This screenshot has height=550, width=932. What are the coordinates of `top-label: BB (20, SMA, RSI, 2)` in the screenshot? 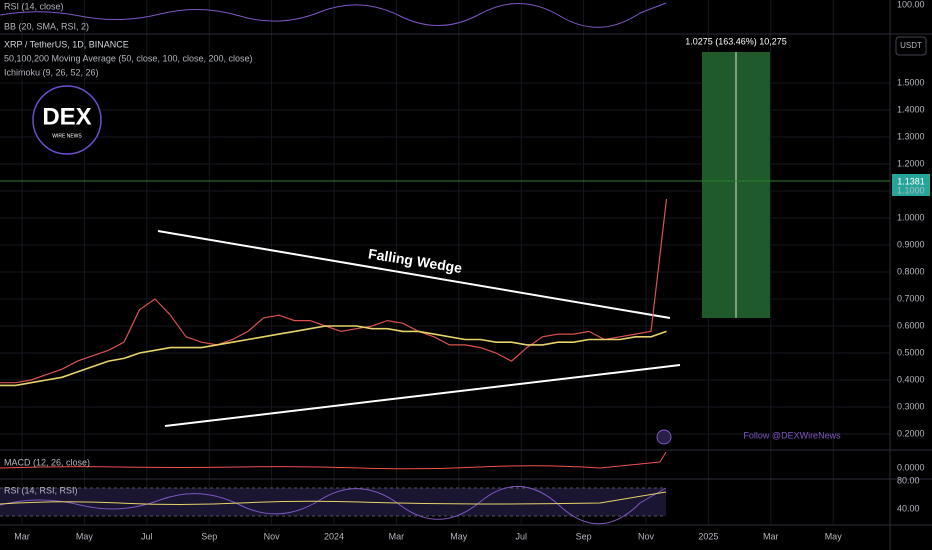 It's located at (46, 26).